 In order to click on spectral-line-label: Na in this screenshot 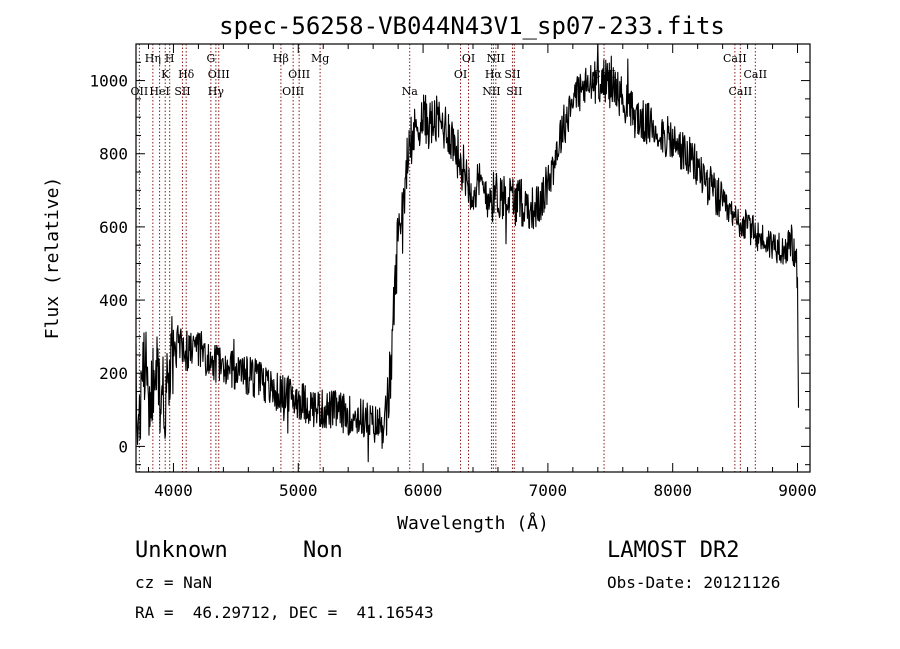, I will do `click(410, 91)`.